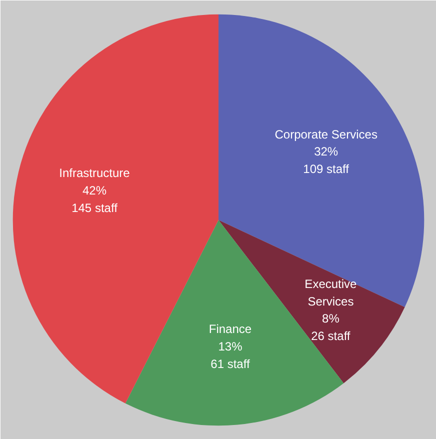 The width and height of the screenshot is (436, 439). What do you see at coordinates (326, 160) in the screenshot?
I see `data-label: 32% 109 staff` at bounding box center [326, 160].